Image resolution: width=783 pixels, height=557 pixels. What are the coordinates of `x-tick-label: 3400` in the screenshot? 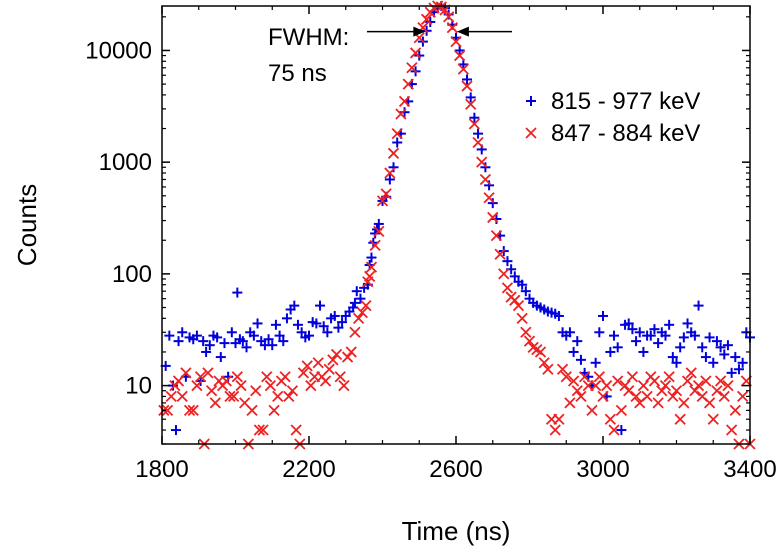 It's located at (749, 469).